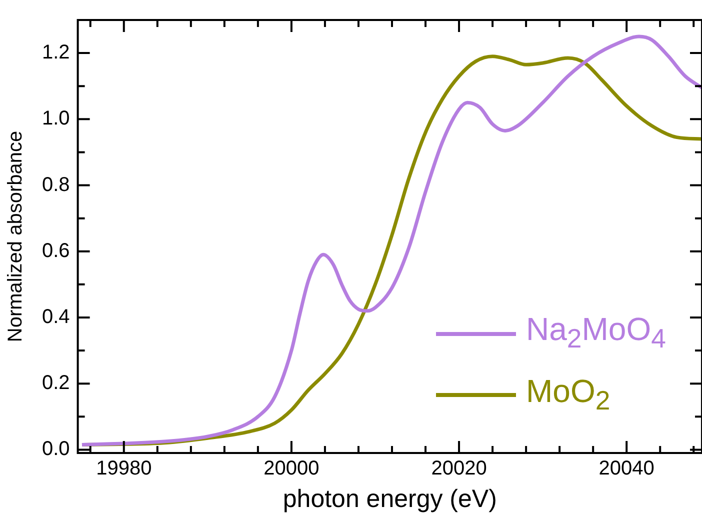  What do you see at coordinates (56, 119) in the screenshot?
I see `y-tick-label: 1.0` at bounding box center [56, 119].